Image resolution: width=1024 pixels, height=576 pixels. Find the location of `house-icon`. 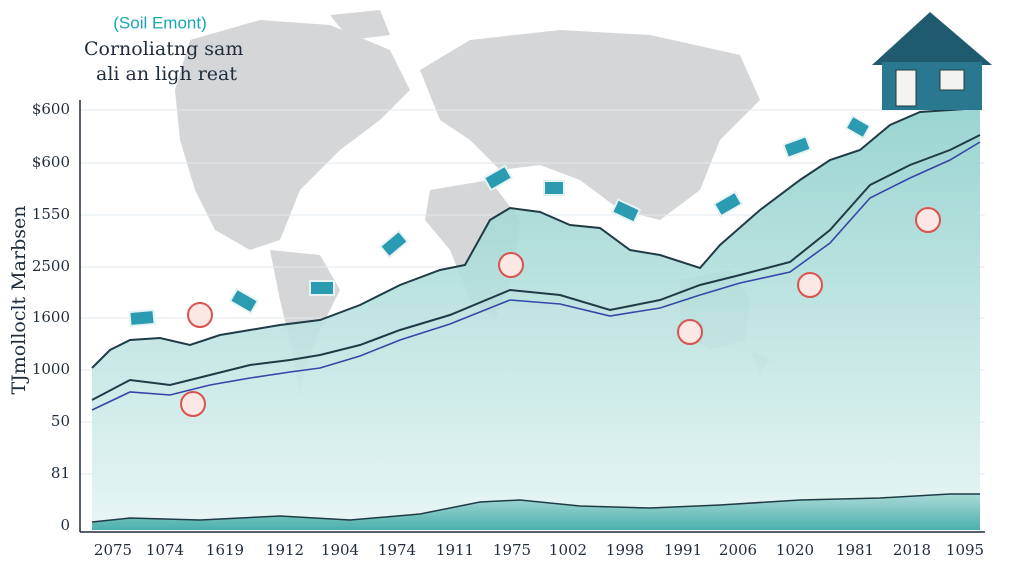

house-icon is located at coordinates (932, 61).